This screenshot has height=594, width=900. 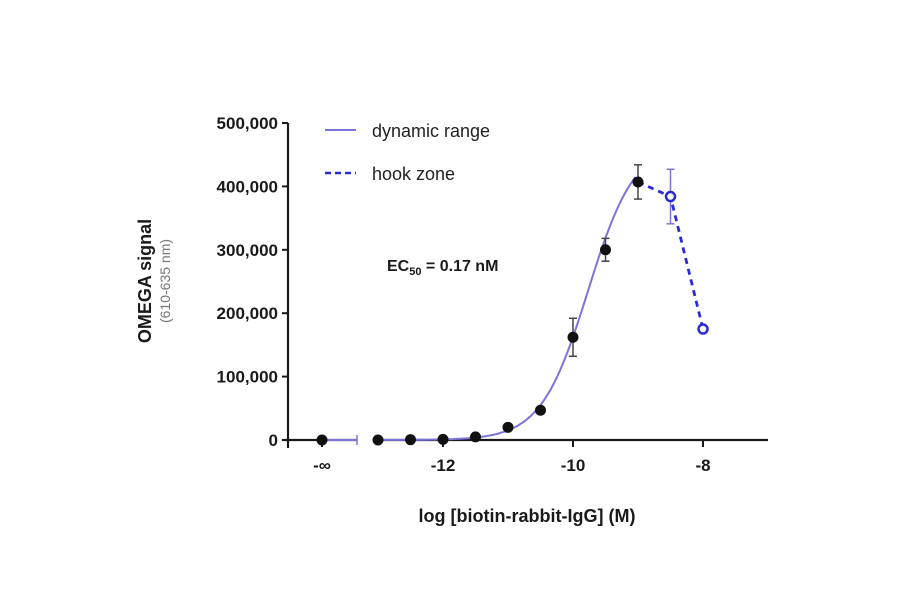 What do you see at coordinates (165, 281) in the screenshot?
I see `y-axis-subtitle: (610-635 nm)` at bounding box center [165, 281].